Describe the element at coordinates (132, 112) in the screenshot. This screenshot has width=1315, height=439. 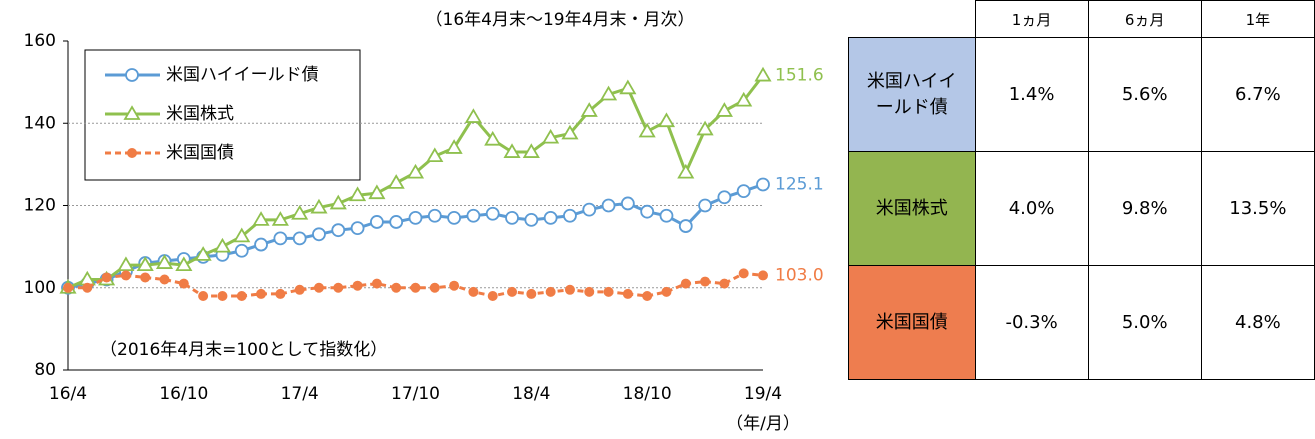
I see `legend-marker` at that location.